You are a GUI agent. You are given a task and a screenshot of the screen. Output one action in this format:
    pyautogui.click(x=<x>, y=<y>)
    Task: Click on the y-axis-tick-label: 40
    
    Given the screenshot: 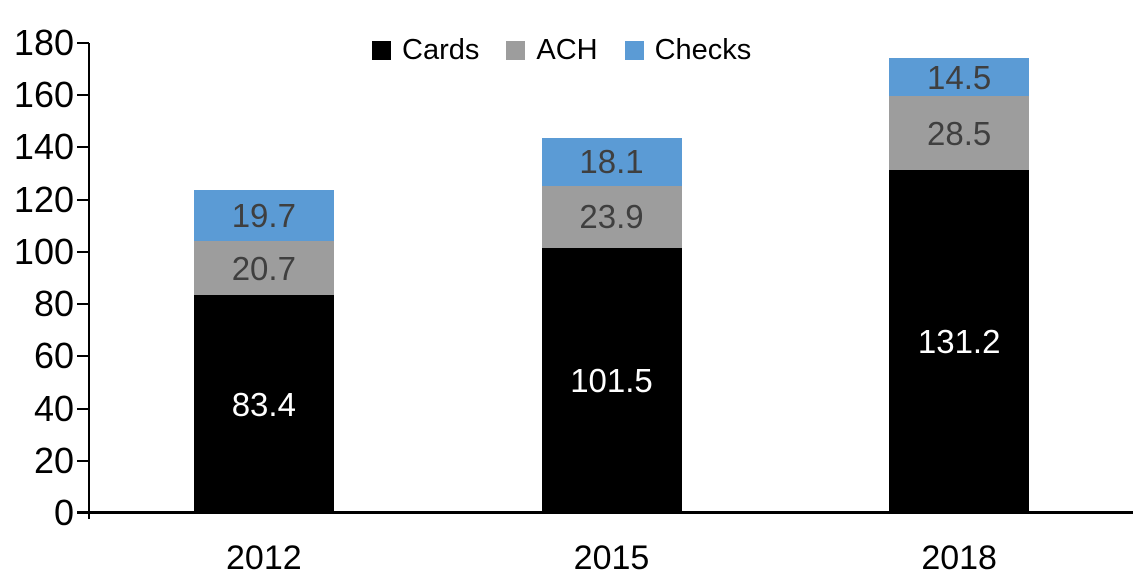 What is the action you would take?
    pyautogui.click(x=53, y=408)
    